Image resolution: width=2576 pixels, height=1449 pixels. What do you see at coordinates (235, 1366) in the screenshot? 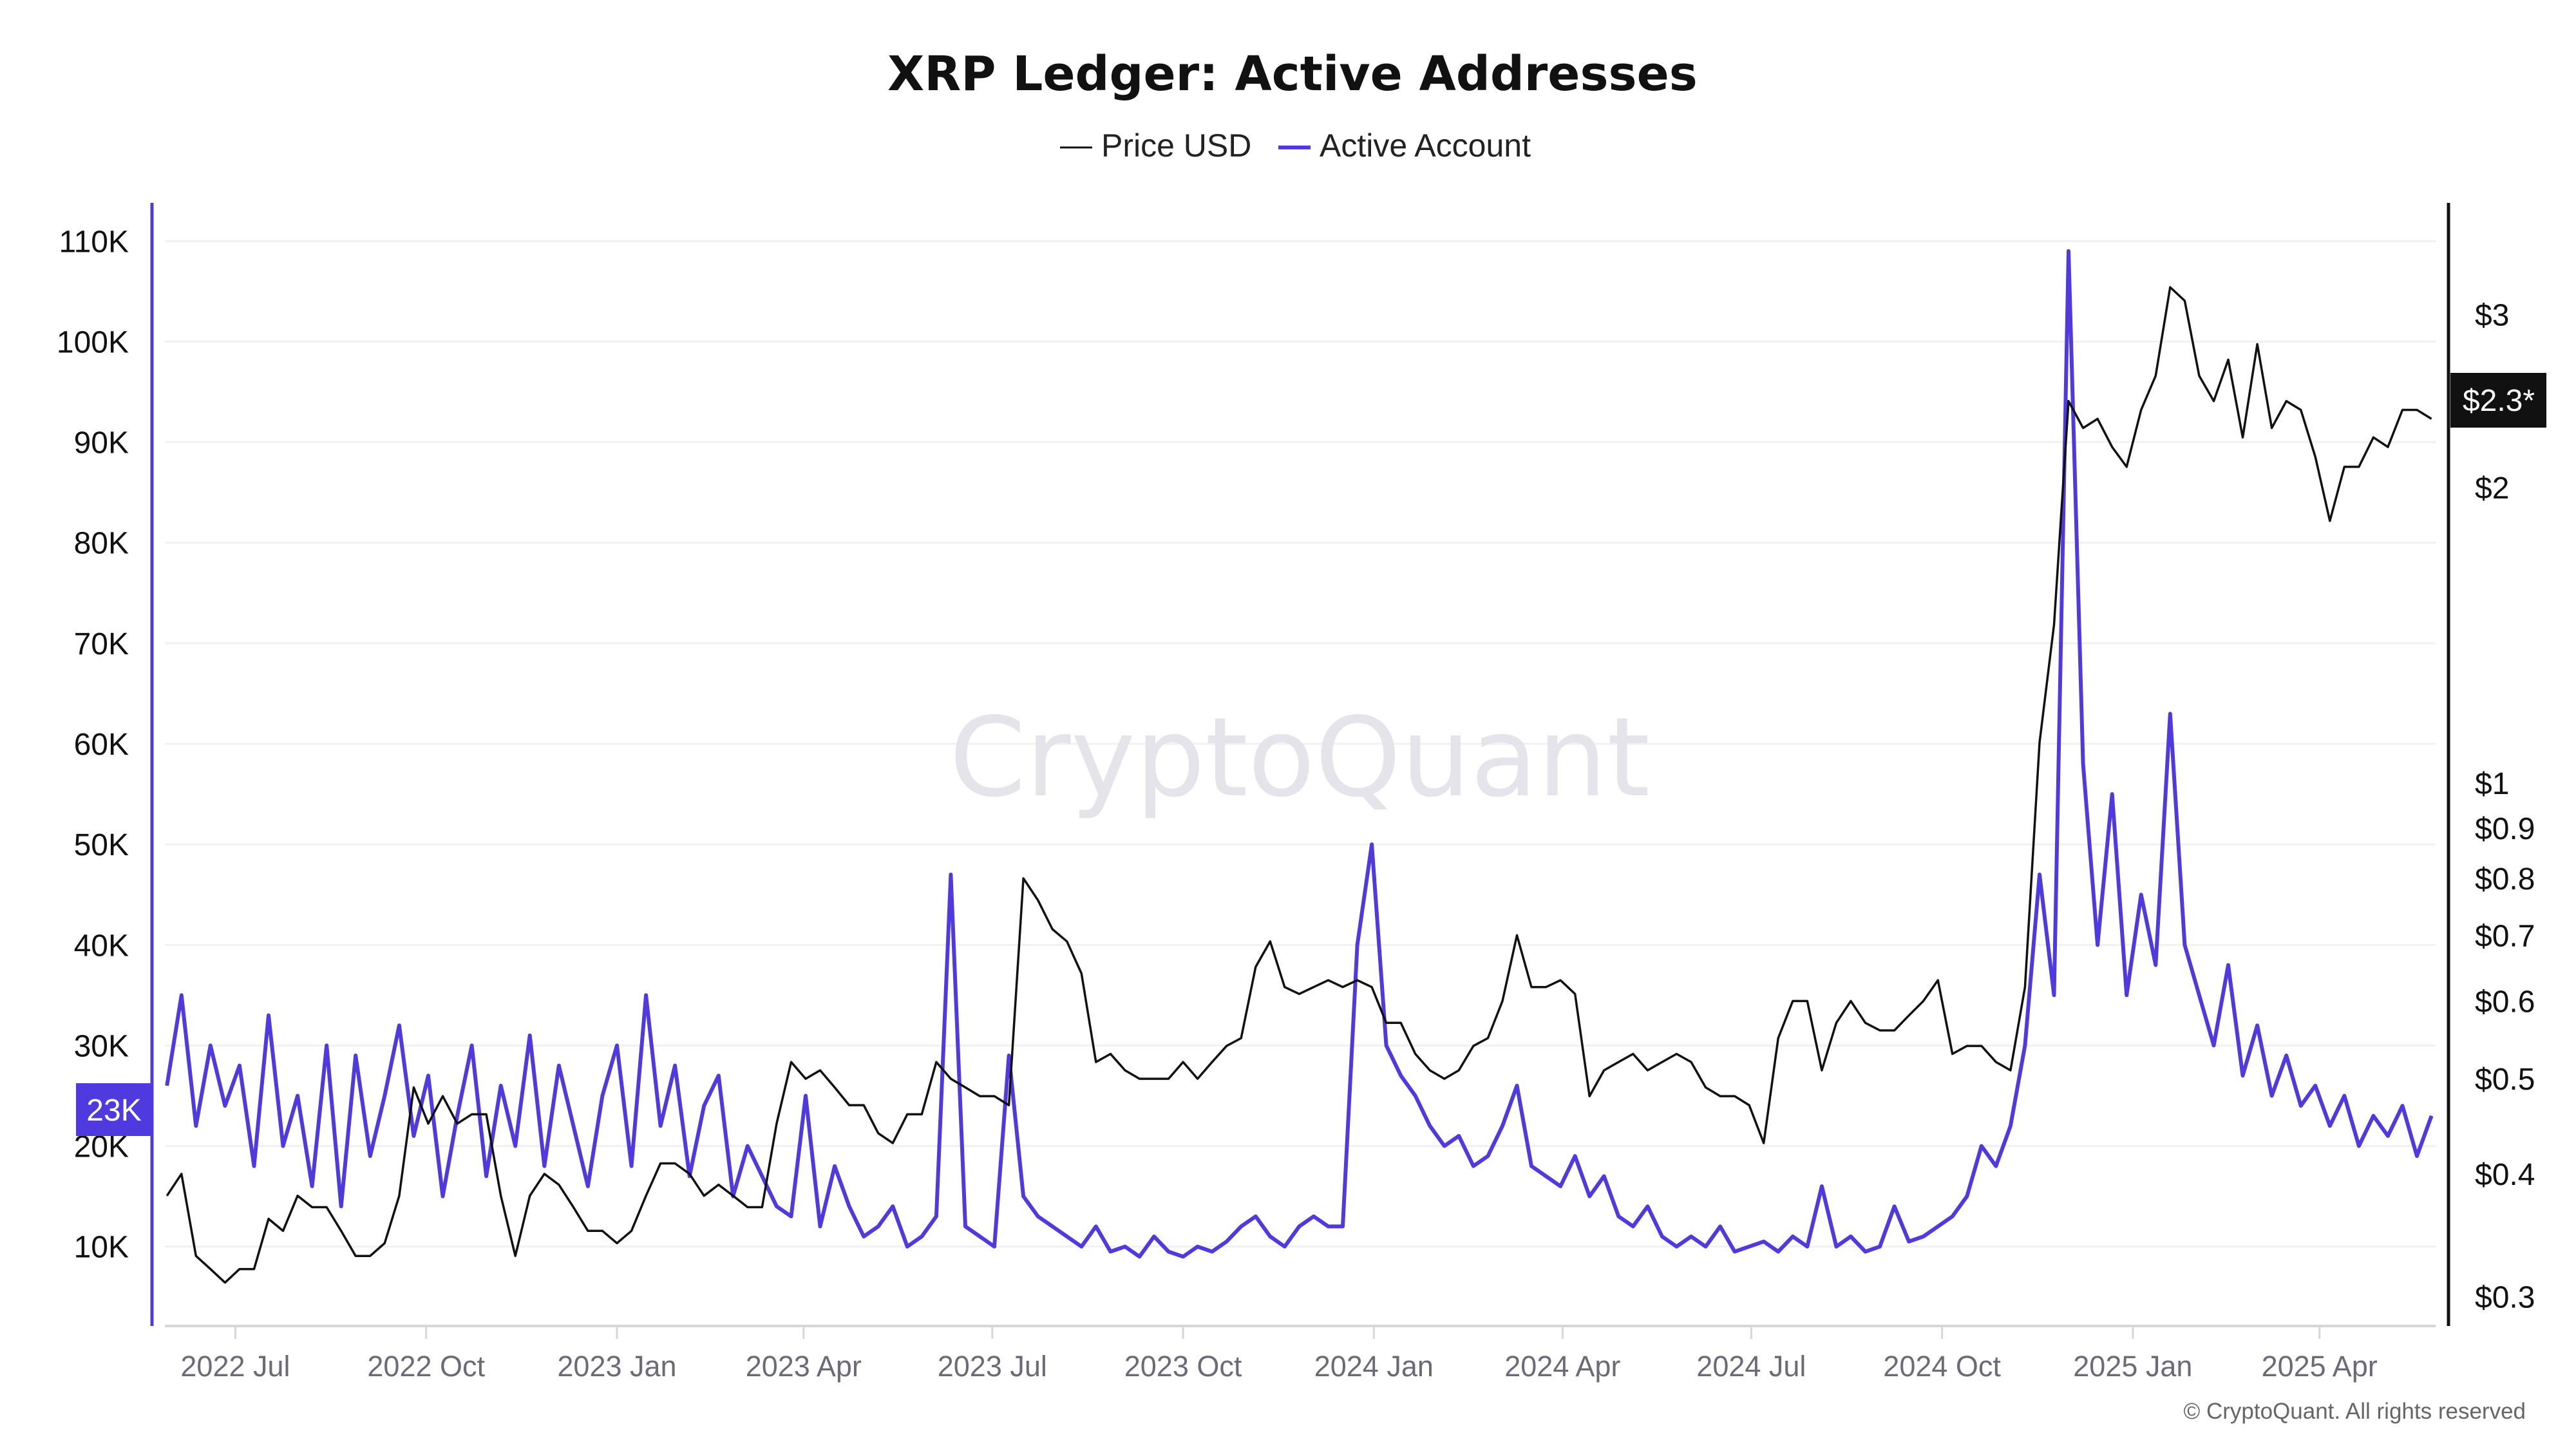
I see `x-tick-label: 2022 Jul` at bounding box center [235, 1366].